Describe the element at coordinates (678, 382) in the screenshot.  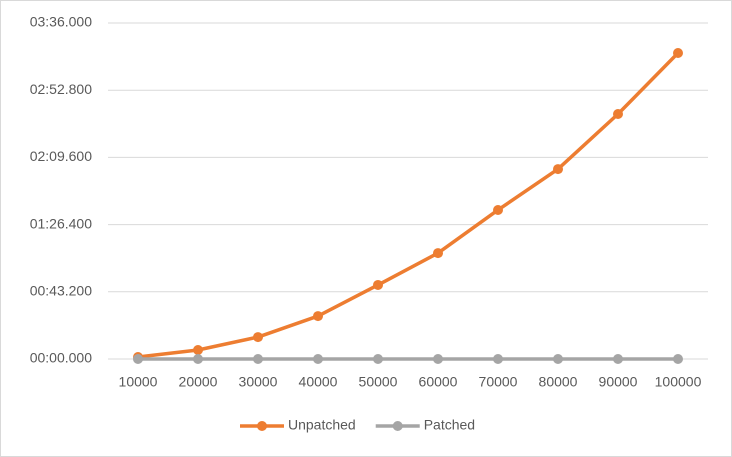
I see `x-tick-label: 100000` at that location.